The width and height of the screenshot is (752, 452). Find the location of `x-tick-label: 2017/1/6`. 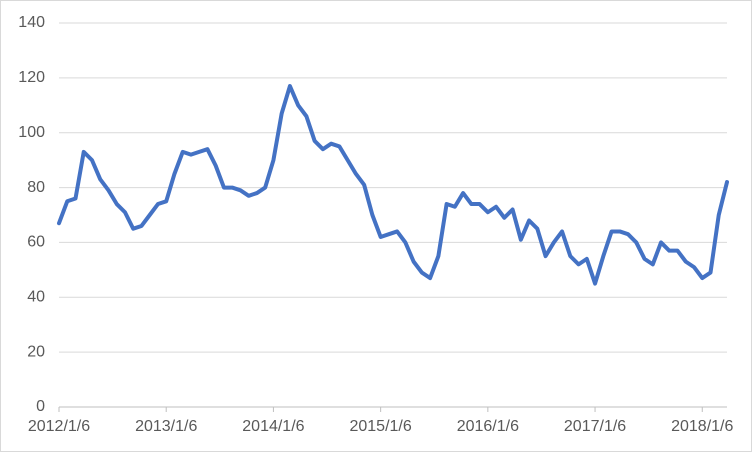

x-tick-label: 2017/1/6 is located at coordinates (595, 426).